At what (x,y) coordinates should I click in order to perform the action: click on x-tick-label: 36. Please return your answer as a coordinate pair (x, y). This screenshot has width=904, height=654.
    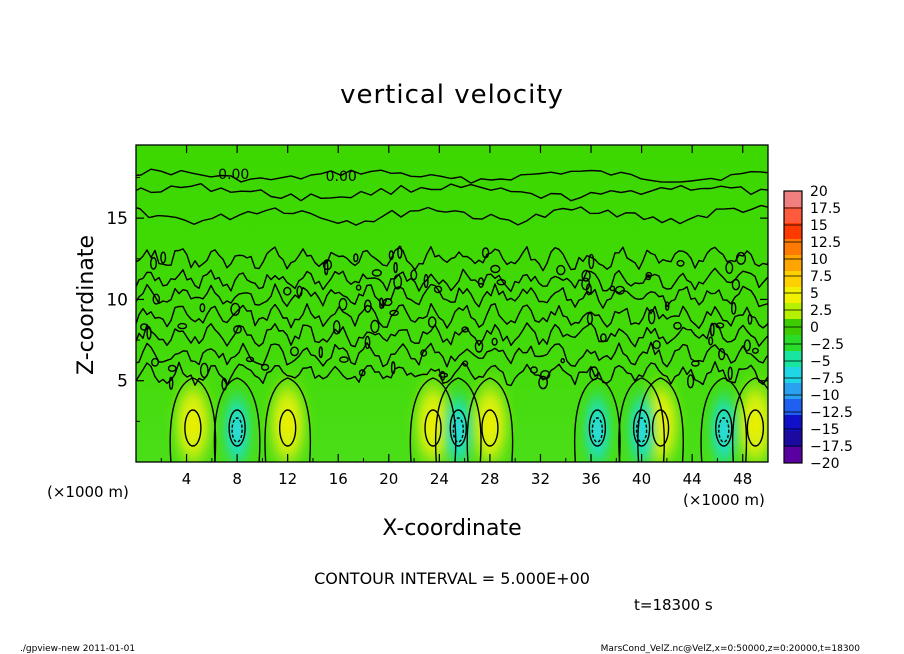
    Looking at the image, I should click on (590, 479).